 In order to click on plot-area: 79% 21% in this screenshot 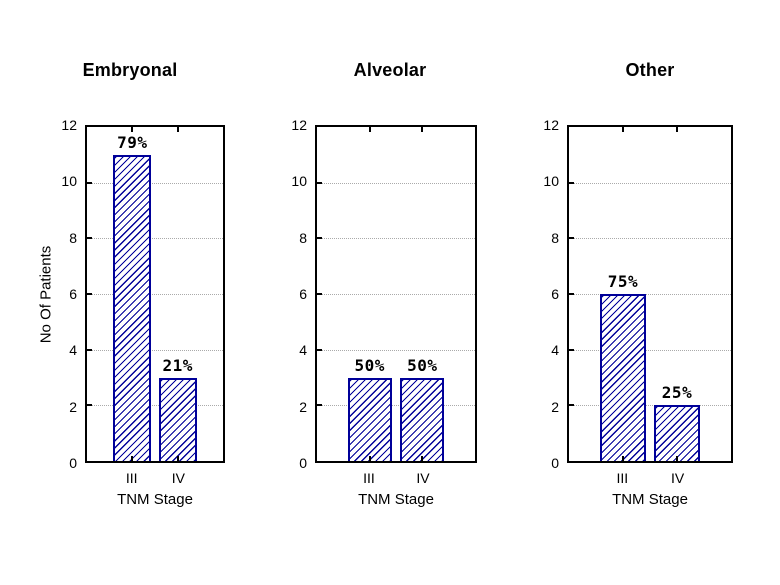, I will do `click(155, 294)`.